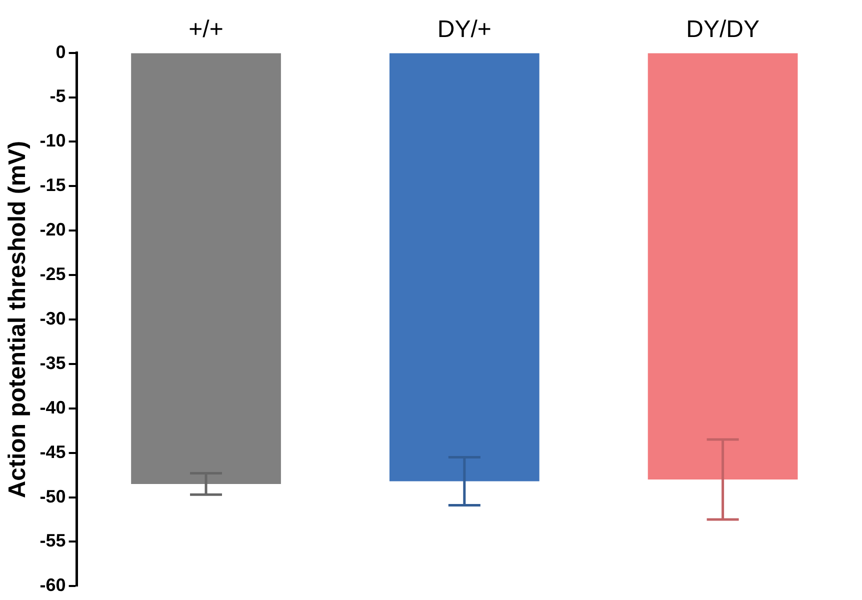  What do you see at coordinates (61, 52) in the screenshot?
I see `y-tick-label: 0` at bounding box center [61, 52].